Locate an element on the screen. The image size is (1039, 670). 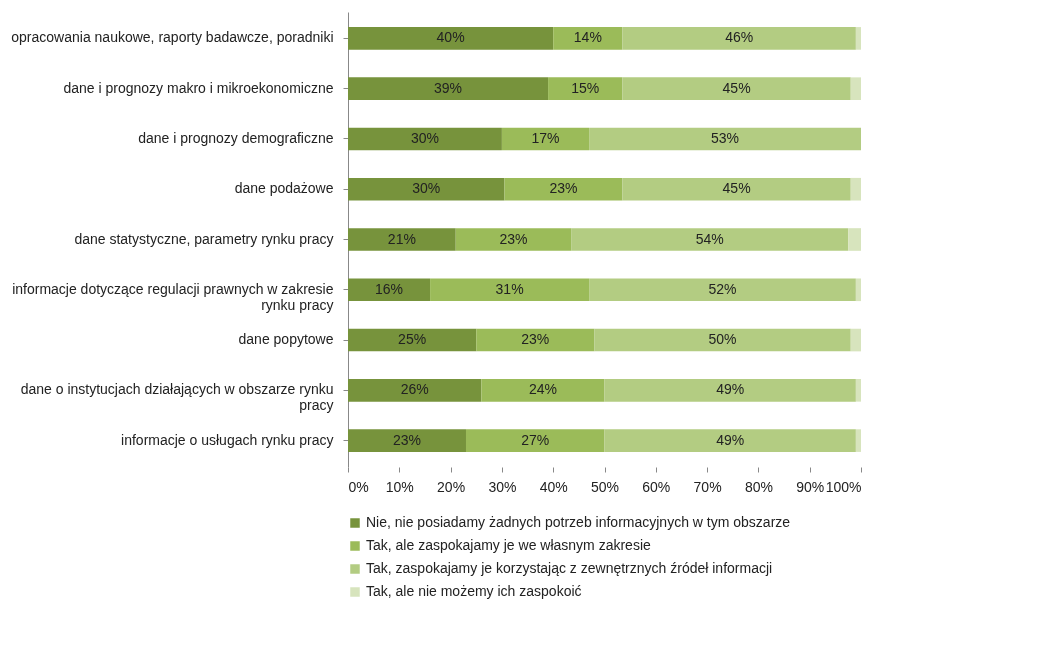
data-label: 15% is located at coordinates (585, 87).